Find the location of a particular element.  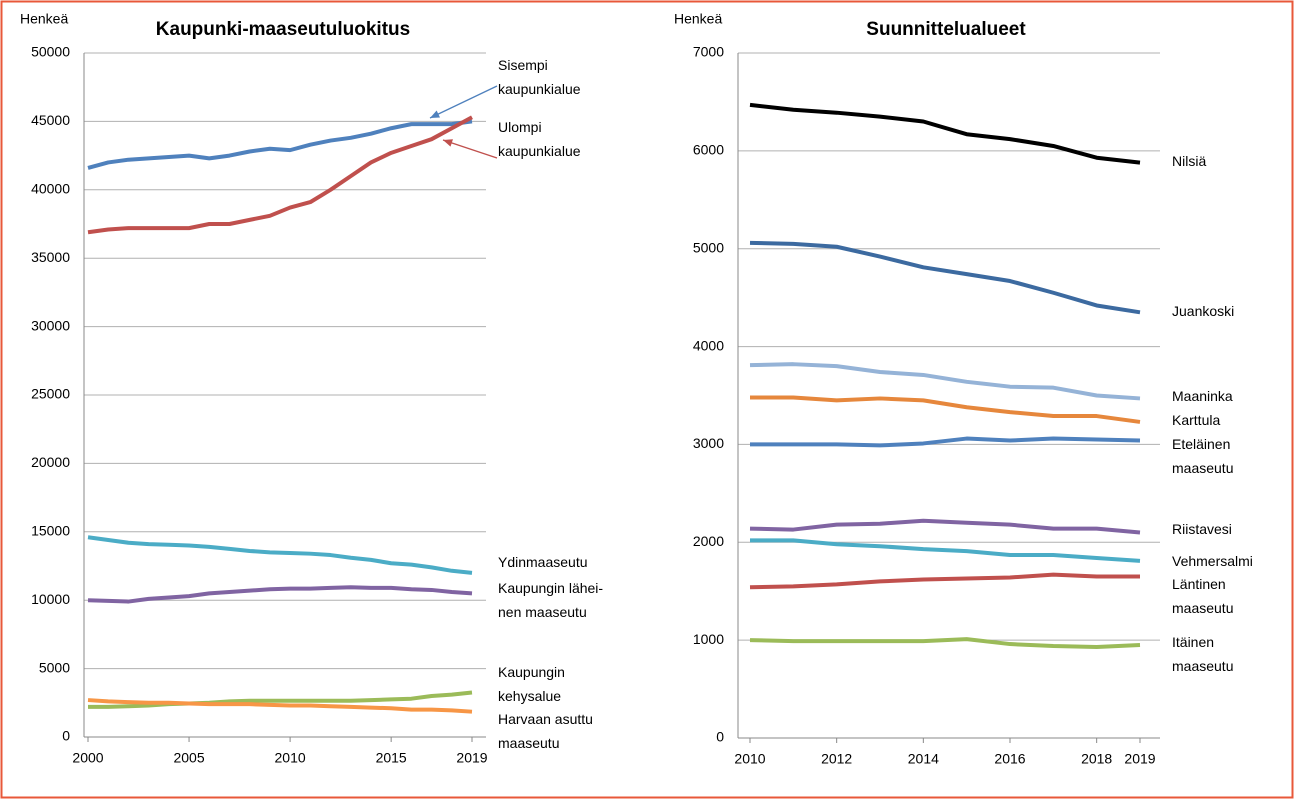

series-label: Itäinen maaseutu is located at coordinates (1202, 654).